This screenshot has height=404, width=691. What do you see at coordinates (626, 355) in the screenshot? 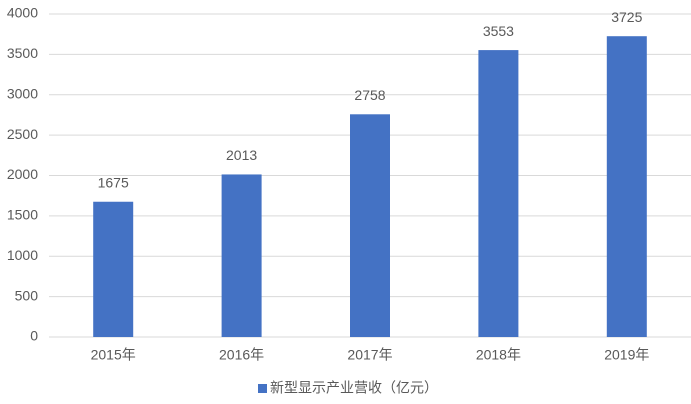
I see `x-tick-label: 2019年` at bounding box center [626, 355].